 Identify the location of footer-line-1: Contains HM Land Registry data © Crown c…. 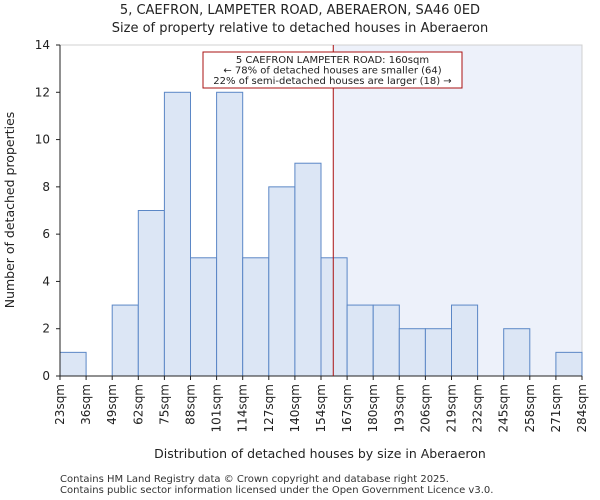
(254, 479).